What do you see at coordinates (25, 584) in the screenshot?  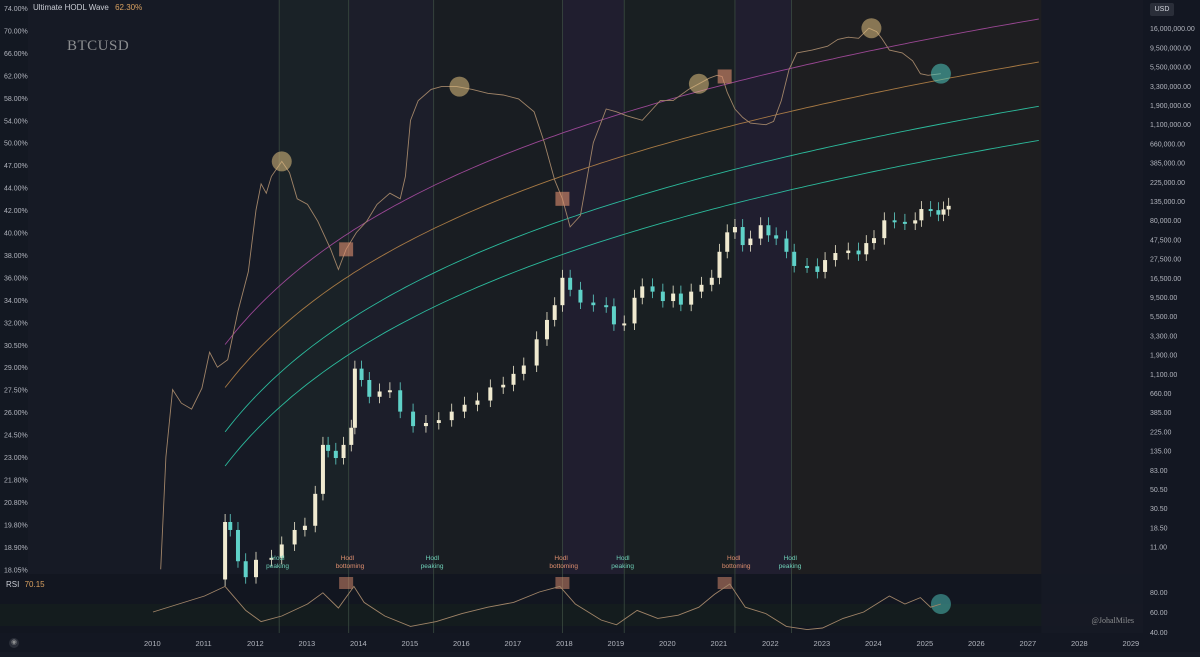 I see `rsi-legend: RSI 70.15` at bounding box center [25, 584].